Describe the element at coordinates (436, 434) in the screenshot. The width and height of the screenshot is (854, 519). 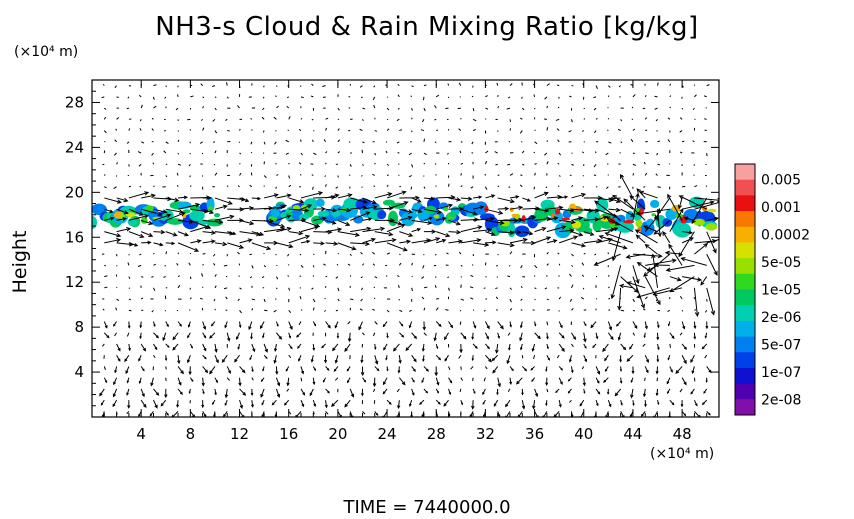
I see `x-tick-label: 28` at that location.